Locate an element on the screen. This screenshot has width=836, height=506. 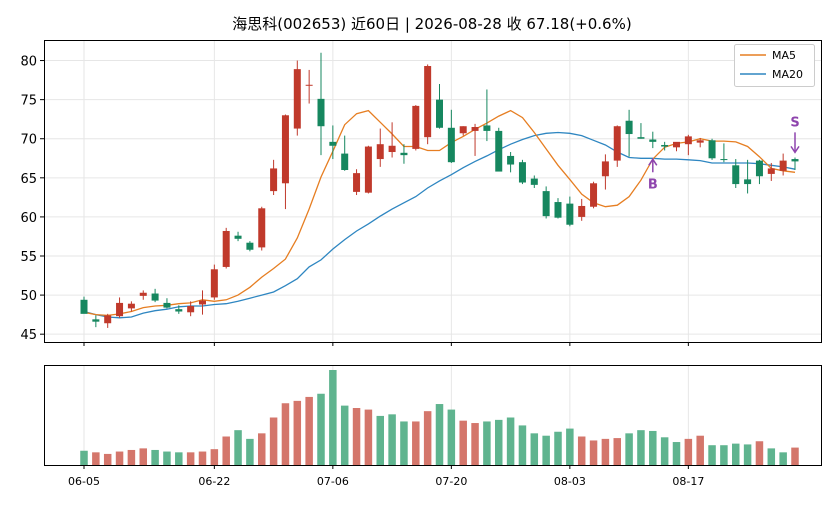
y-tick-label: 80 is located at coordinates (28, 62).